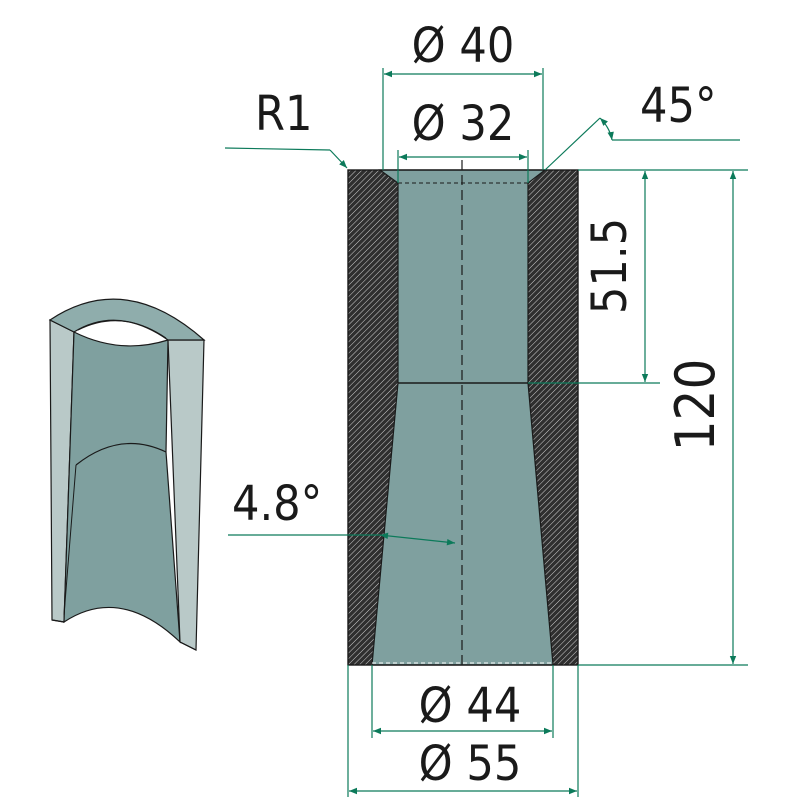 Image resolution: width=800 pixels, height=800 pixels. Describe the element at coordinates (678, 106) in the screenshot. I see `label-45-degree: 45°` at that location.